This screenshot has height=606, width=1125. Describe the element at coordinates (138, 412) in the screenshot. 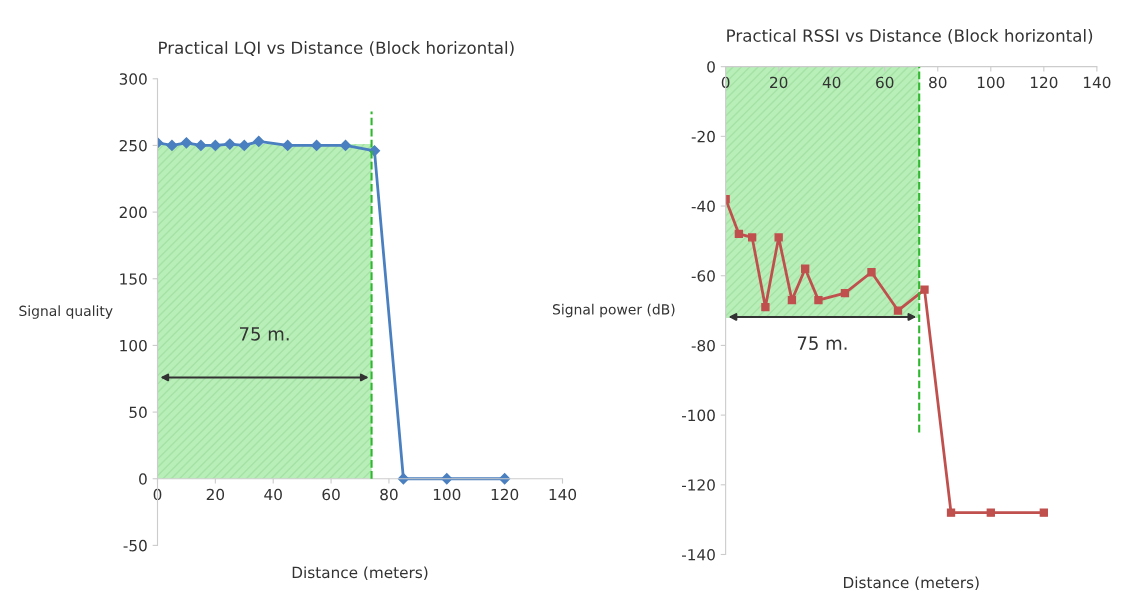

I see `y-tick-label: 50` at that location.